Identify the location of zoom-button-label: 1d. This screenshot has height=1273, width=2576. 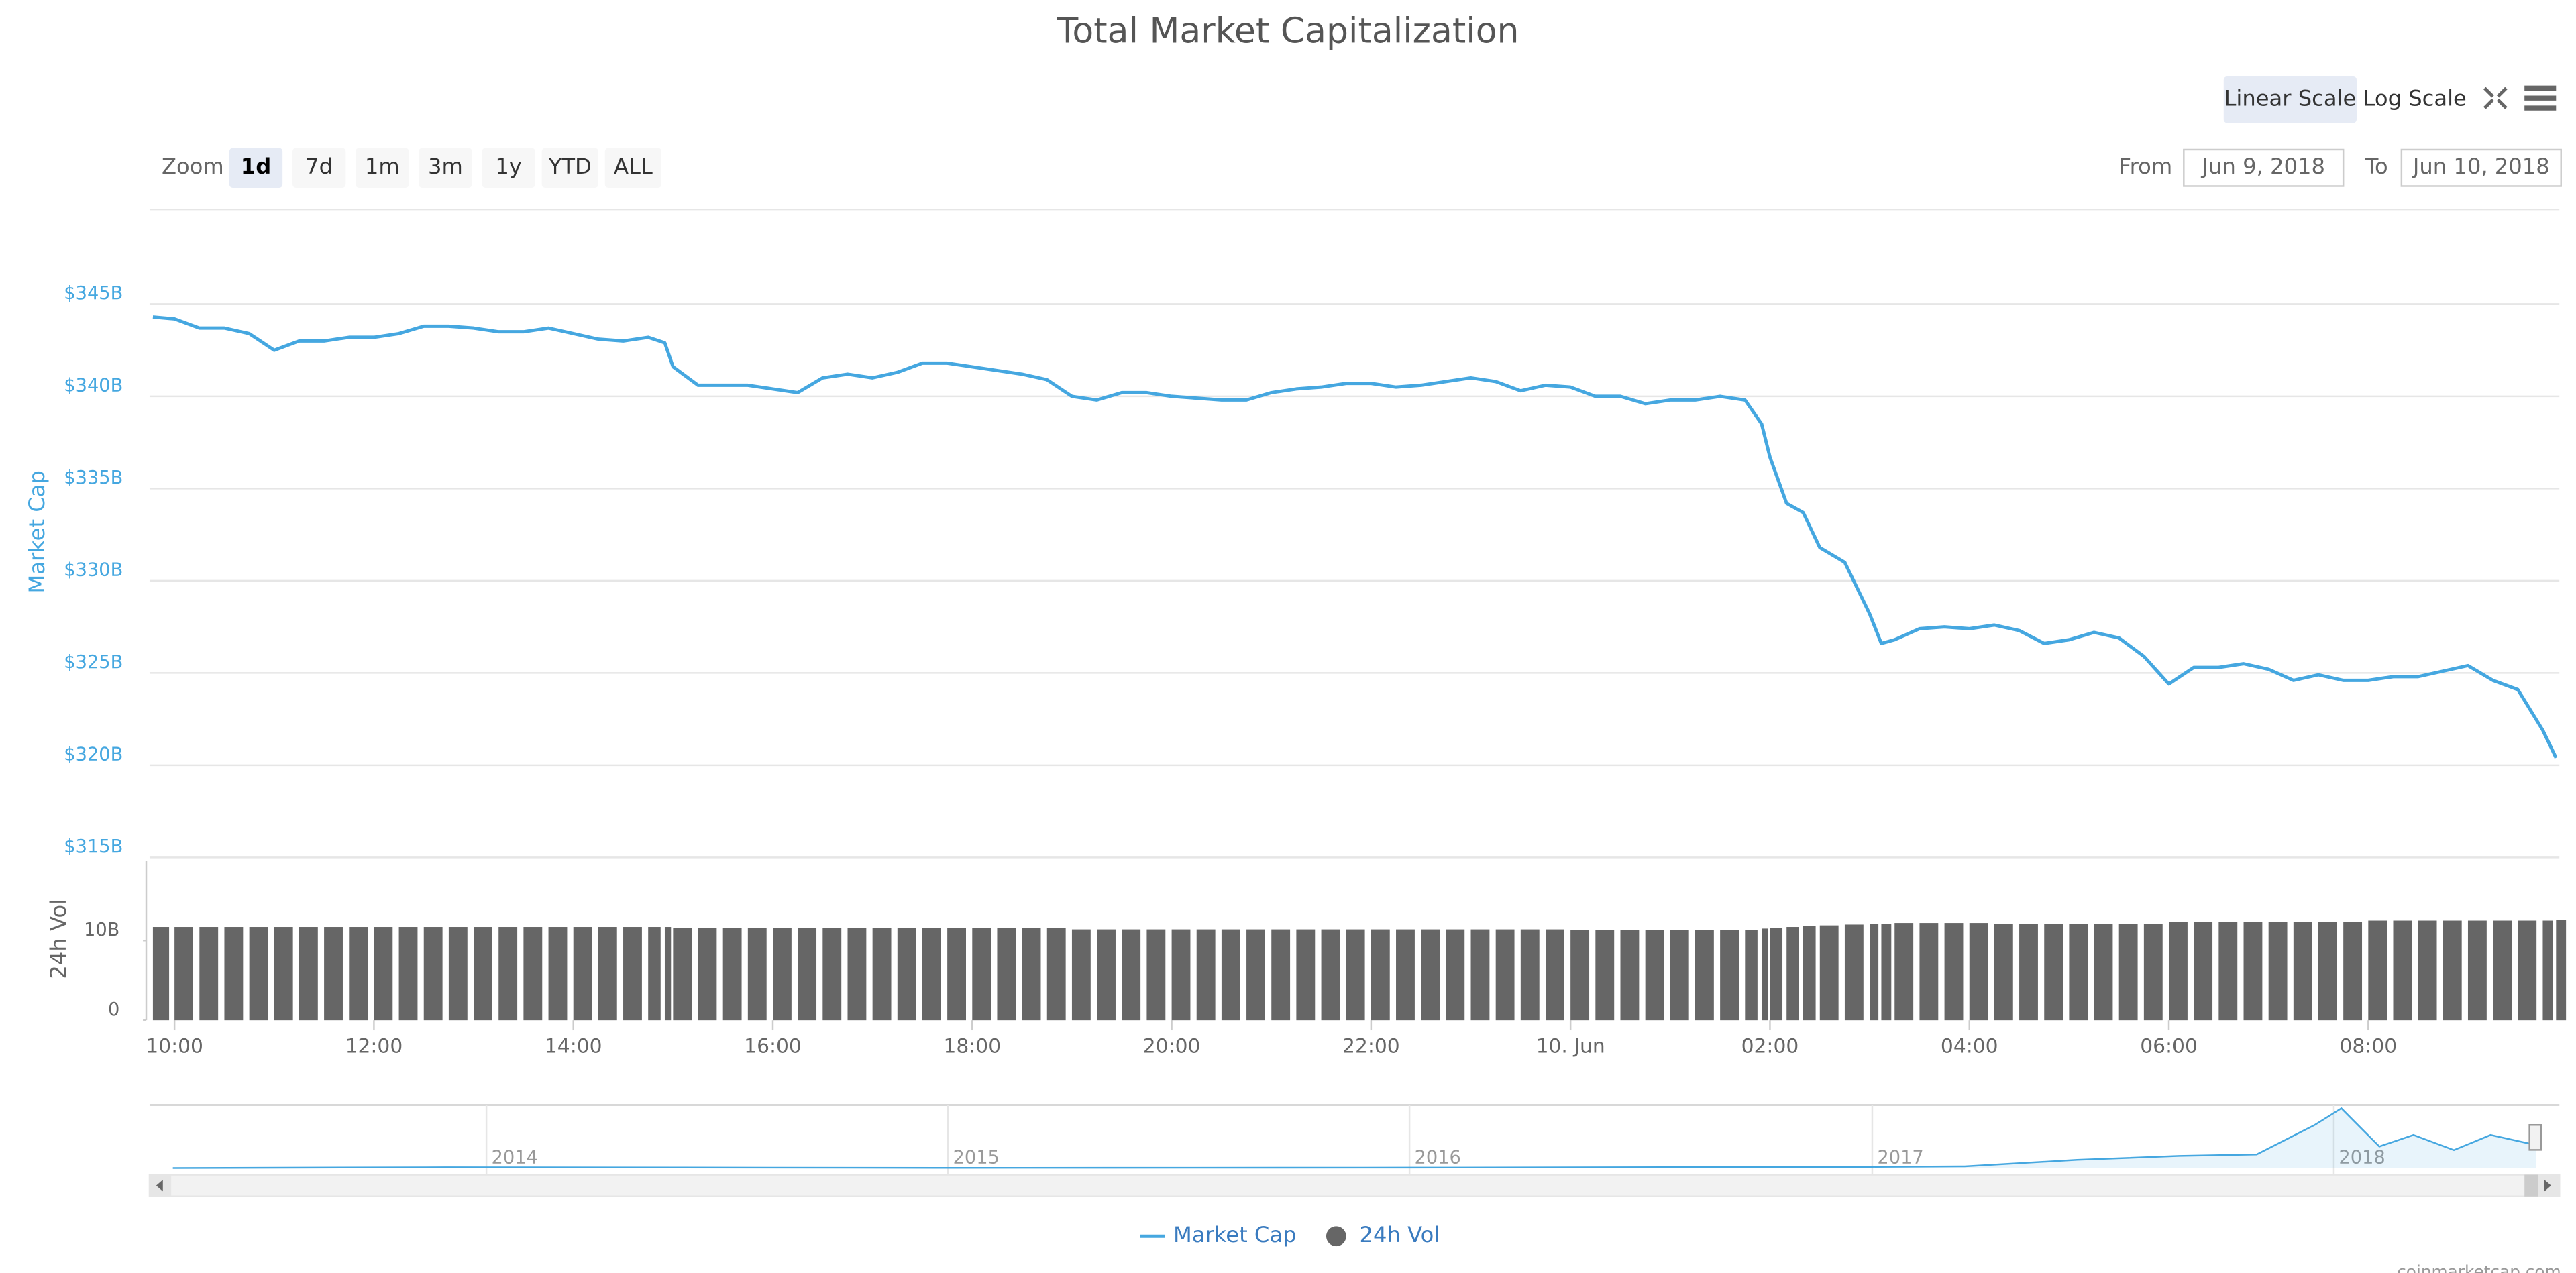
(256, 167).